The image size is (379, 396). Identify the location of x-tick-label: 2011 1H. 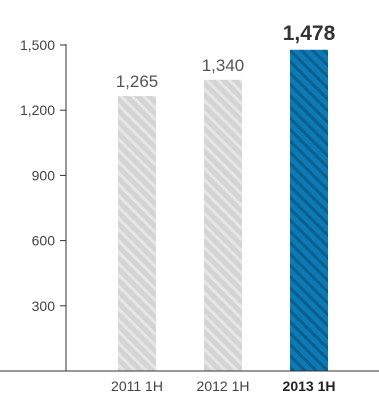
(137, 386).